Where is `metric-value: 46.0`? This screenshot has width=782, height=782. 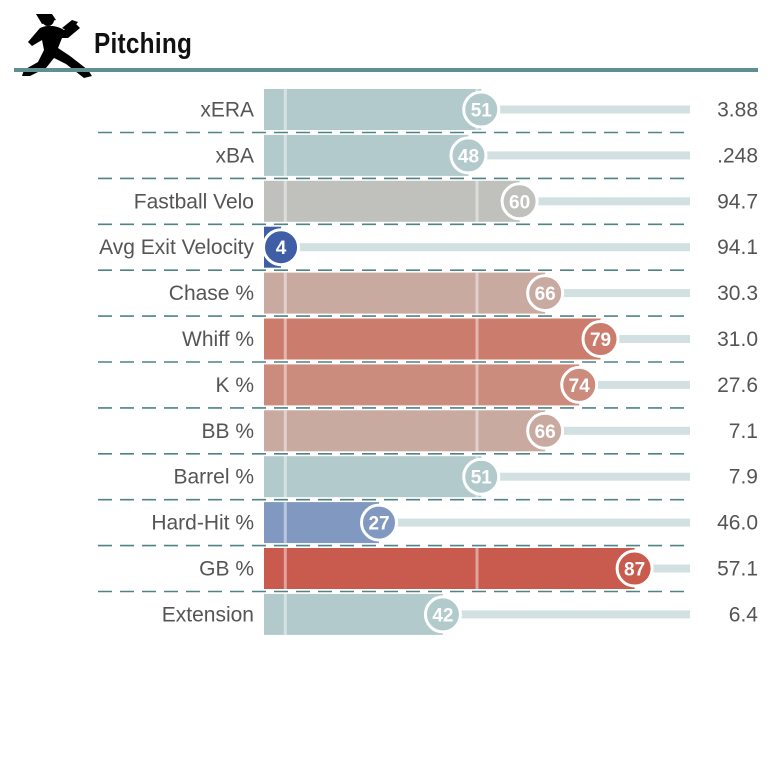 metric-value: 46.0 is located at coordinates (737, 523).